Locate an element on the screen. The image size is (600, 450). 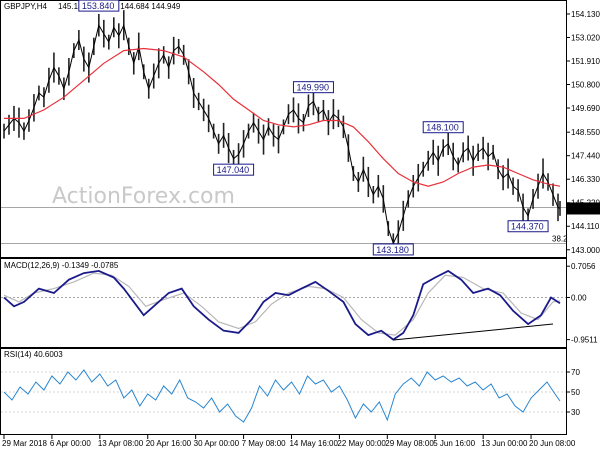
rsi-chart: 70 50 30 is located at coordinates (290, 395).